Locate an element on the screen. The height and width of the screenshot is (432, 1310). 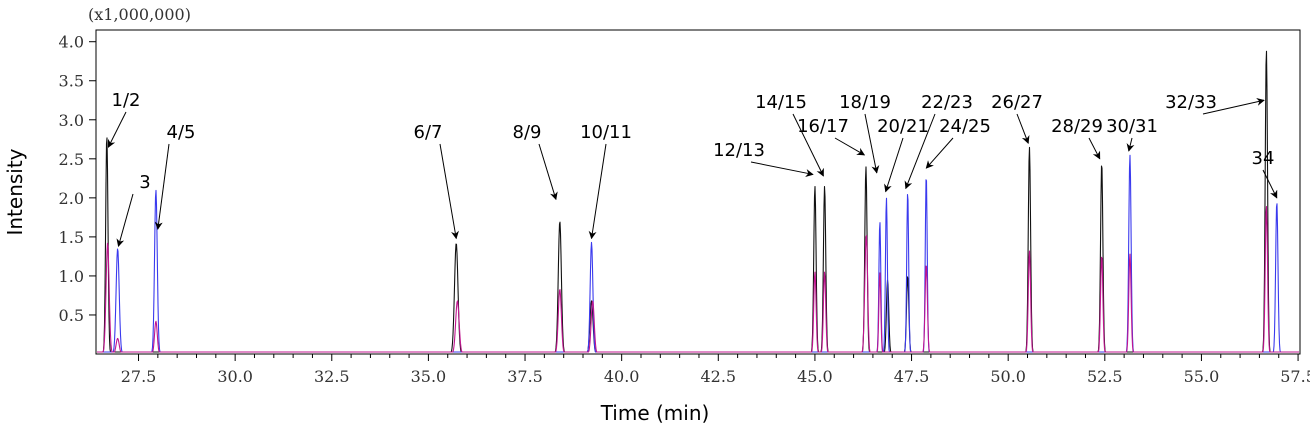
x-tick-label: 42.5 is located at coordinates (718, 376).